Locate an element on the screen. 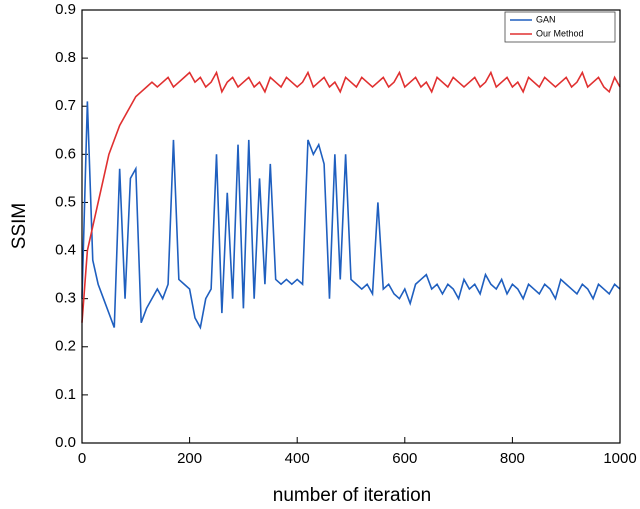 The image size is (640, 509). y-tick-label: 0.9 is located at coordinates (65, 9).